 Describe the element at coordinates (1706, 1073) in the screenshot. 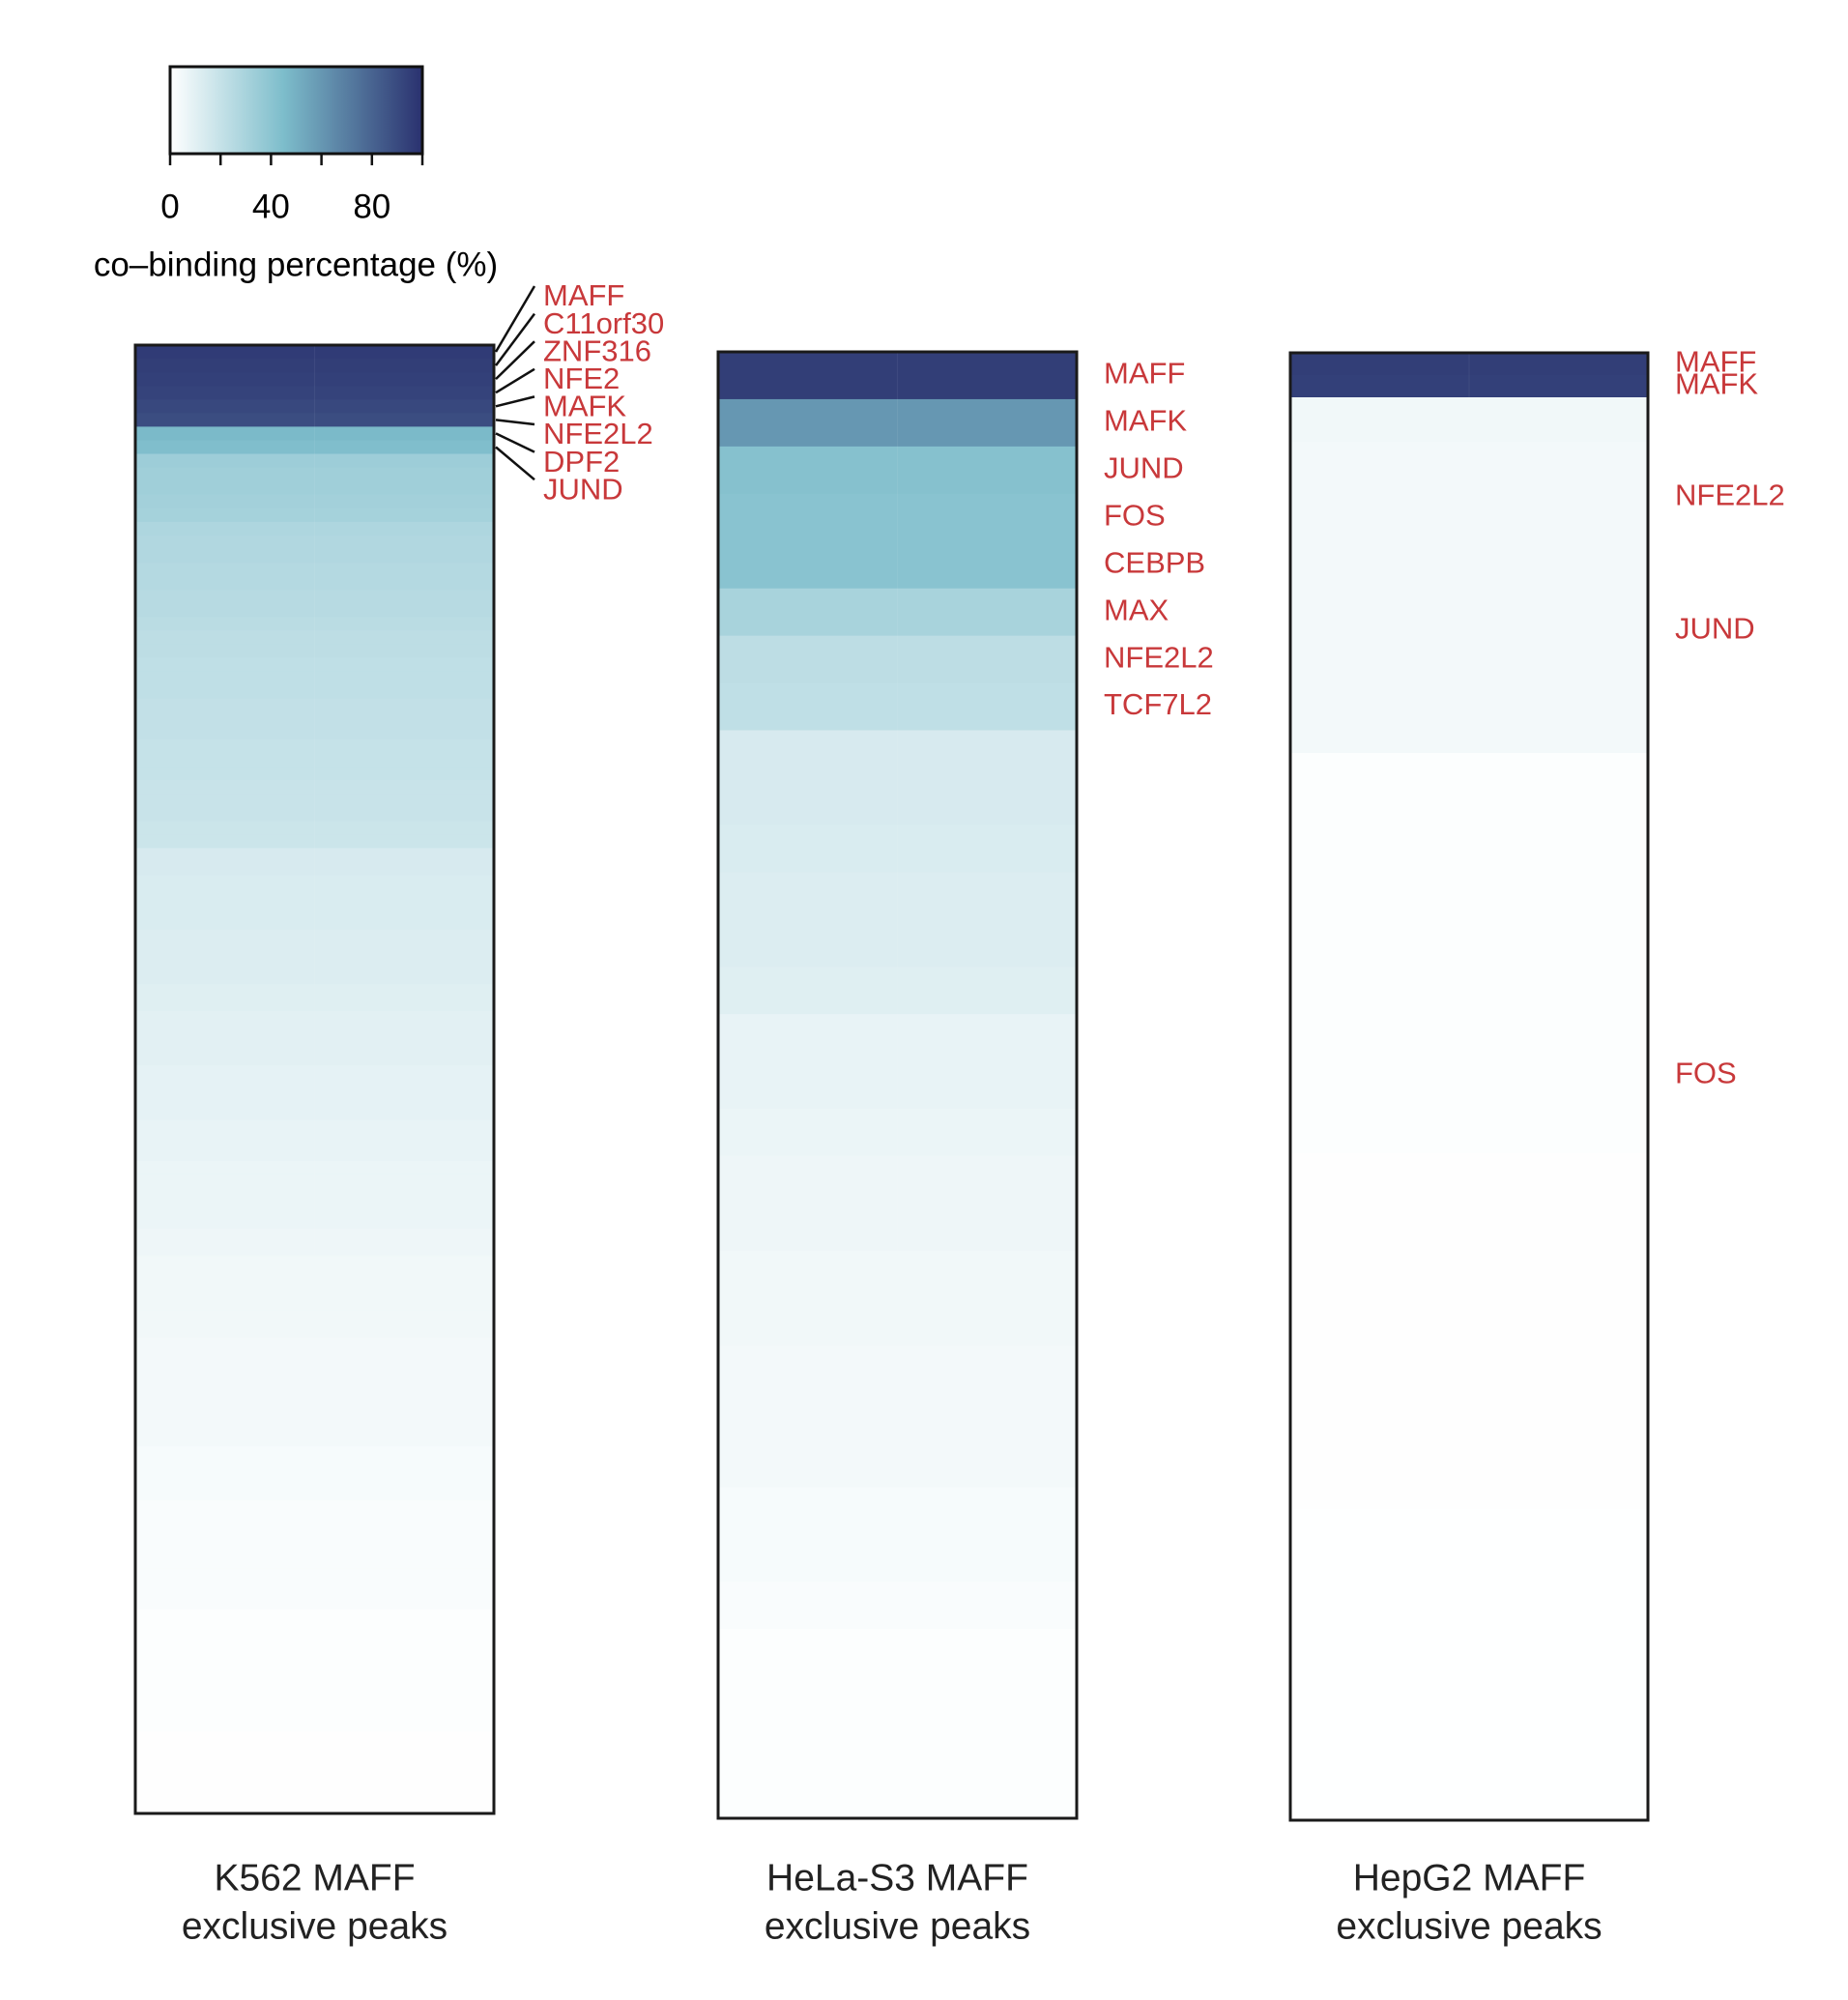

I see `row-label: FOS` at that location.